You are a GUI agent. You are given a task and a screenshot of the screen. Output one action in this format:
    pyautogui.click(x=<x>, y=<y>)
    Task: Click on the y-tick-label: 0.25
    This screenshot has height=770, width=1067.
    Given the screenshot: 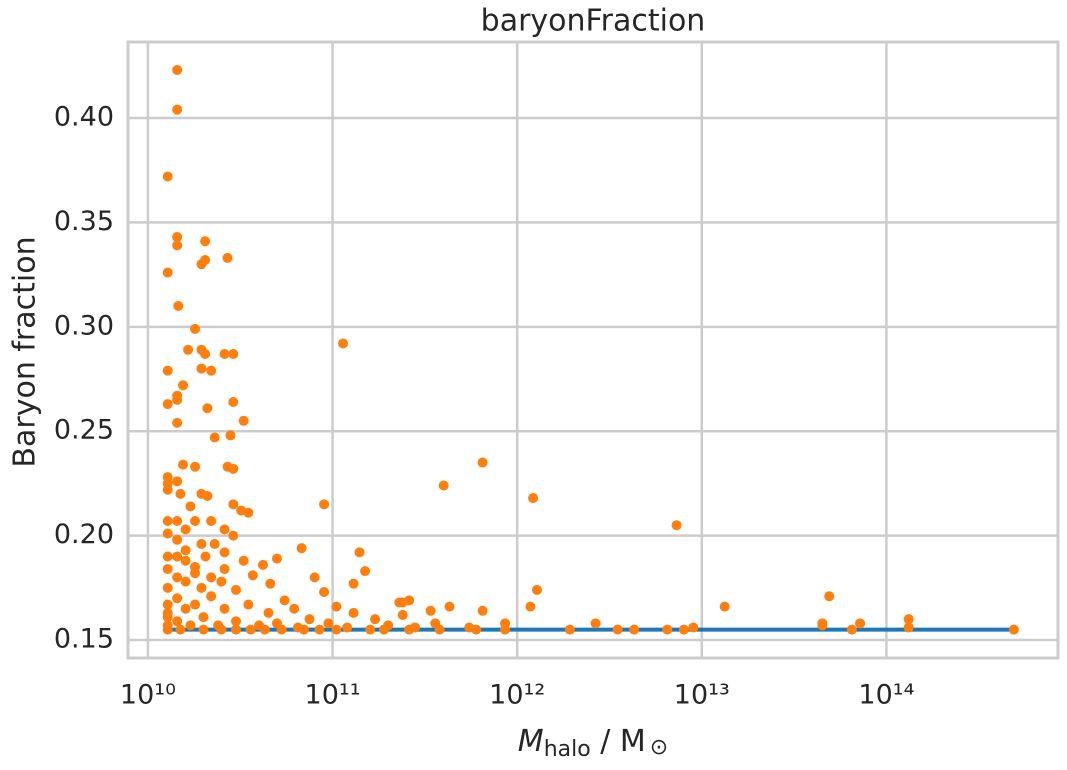 What is the action you would take?
    pyautogui.click(x=84, y=430)
    